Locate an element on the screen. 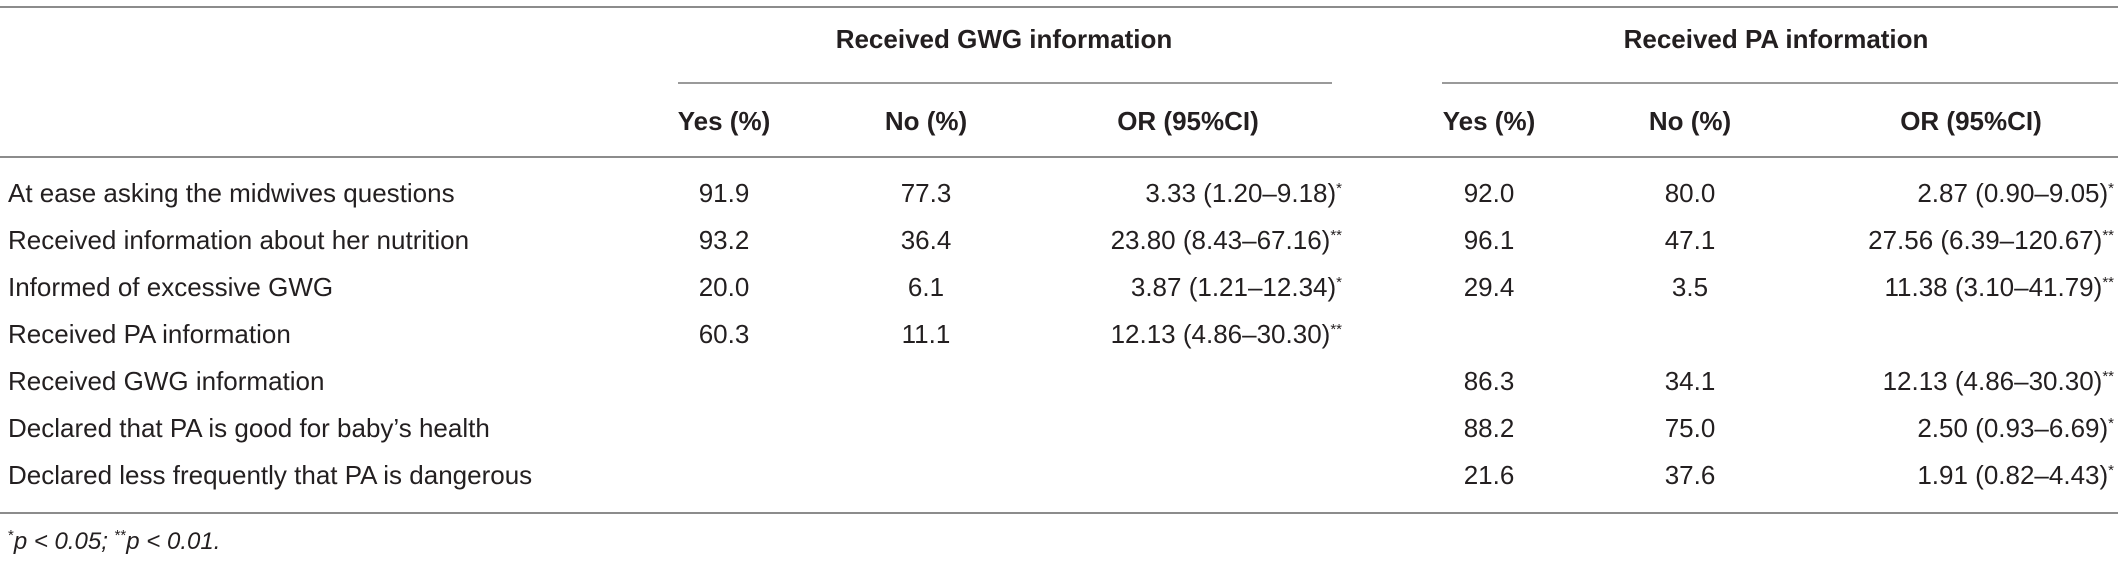 Image resolution: width=2118 pixels, height=562 pixels. gwg-or-value: 3.87 (1.21–12.34)* is located at coordinates (1236, 287).